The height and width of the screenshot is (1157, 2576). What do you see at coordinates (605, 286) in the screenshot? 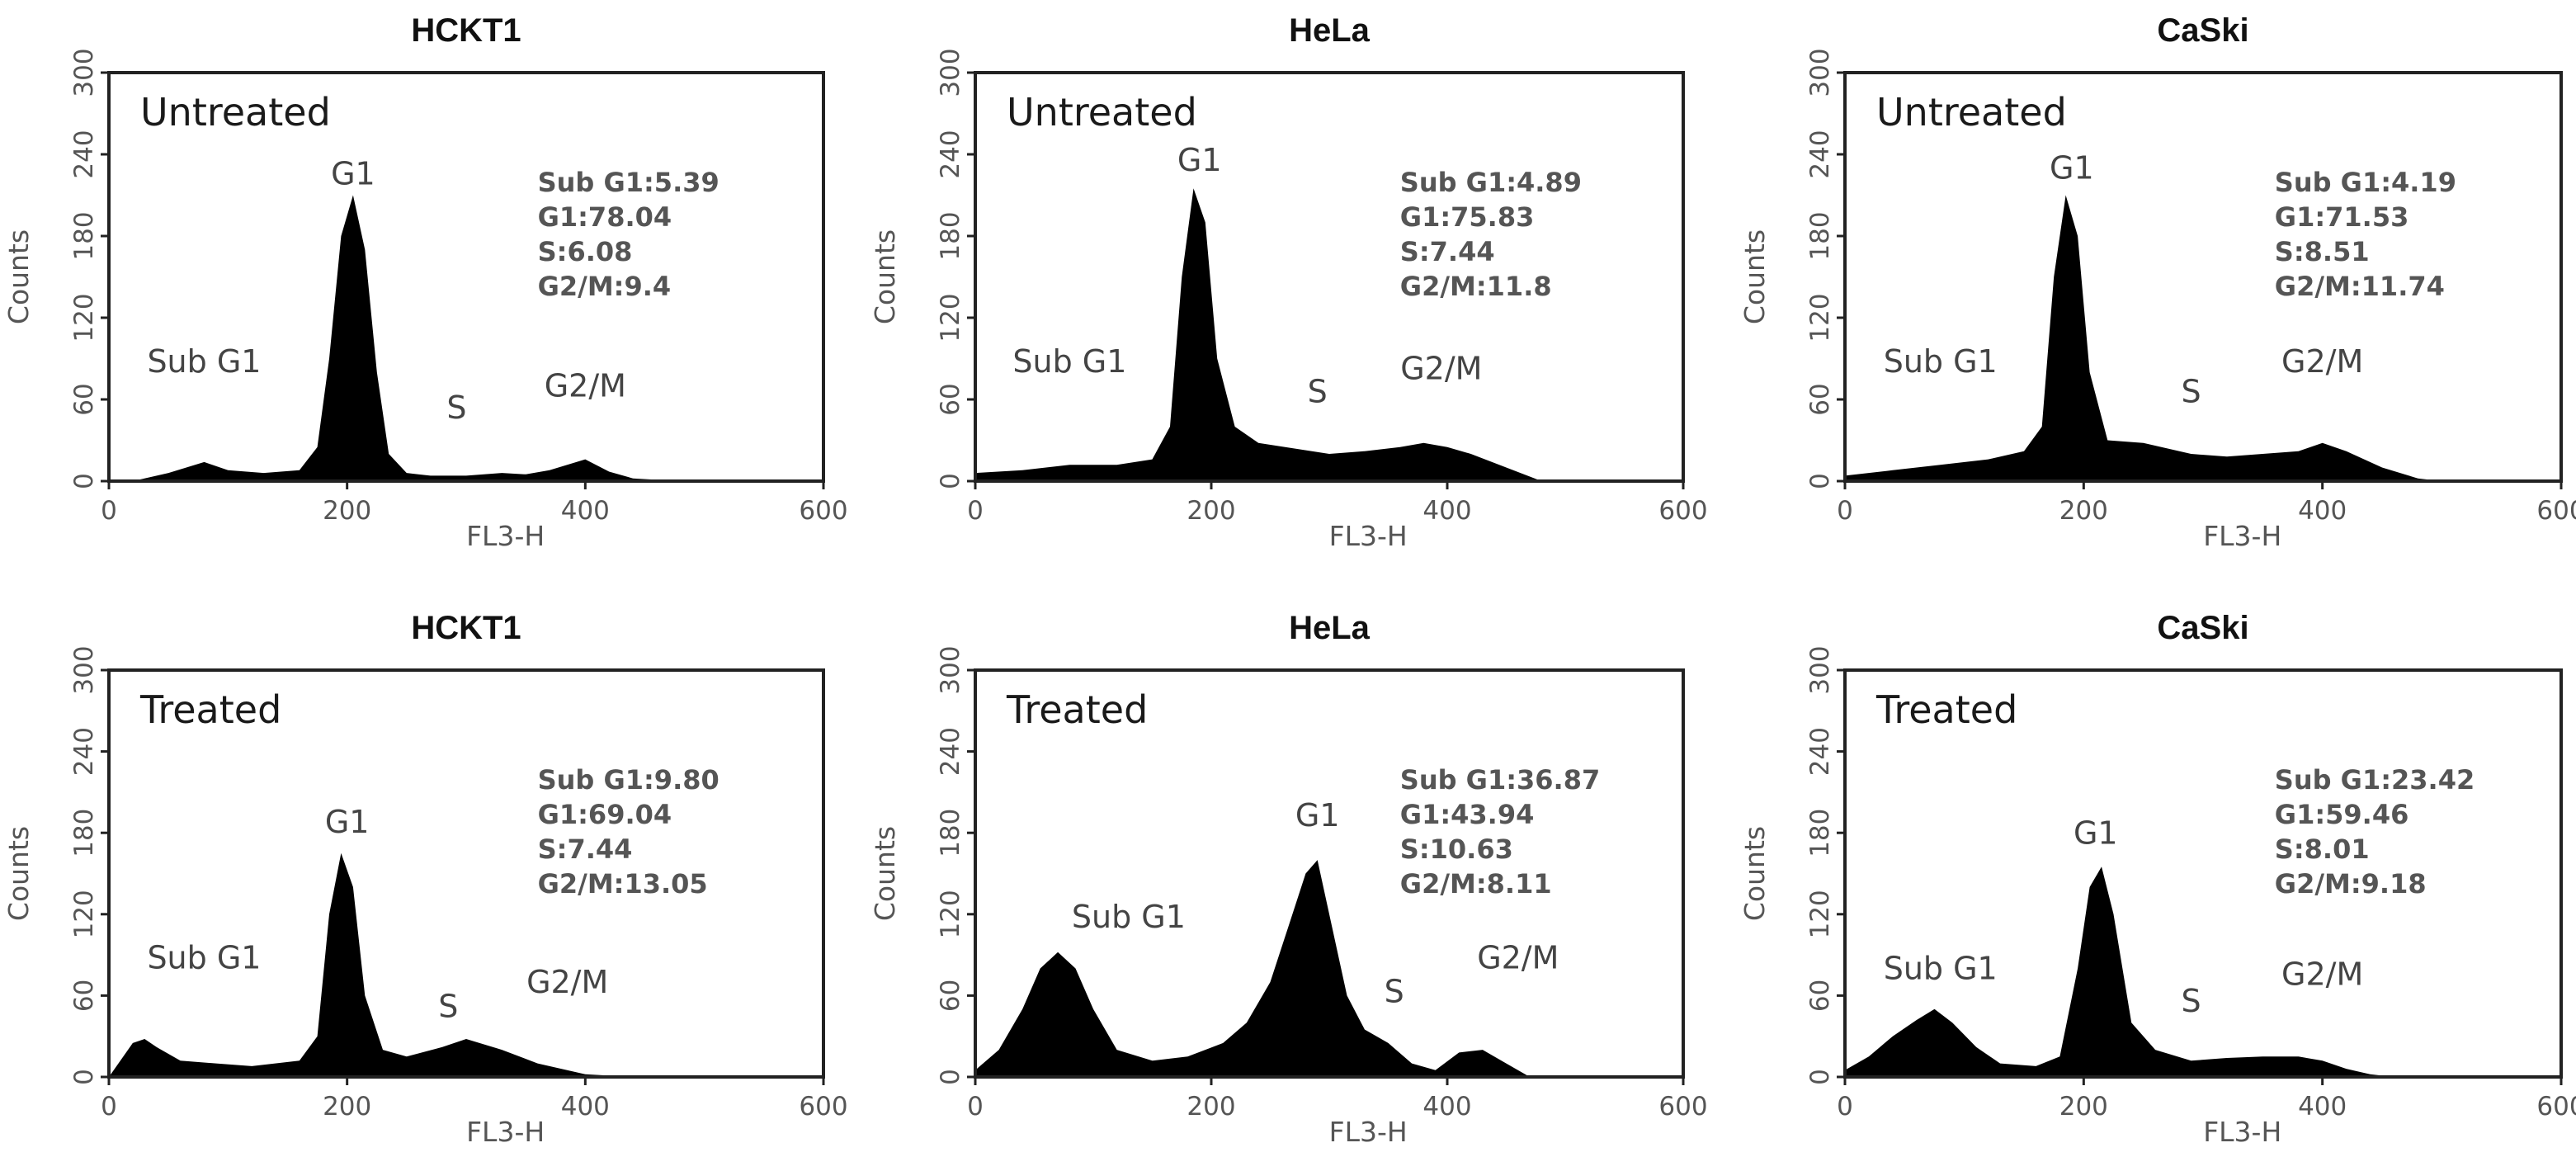
I see `stat-line: G2/M:9.4` at bounding box center [605, 286].